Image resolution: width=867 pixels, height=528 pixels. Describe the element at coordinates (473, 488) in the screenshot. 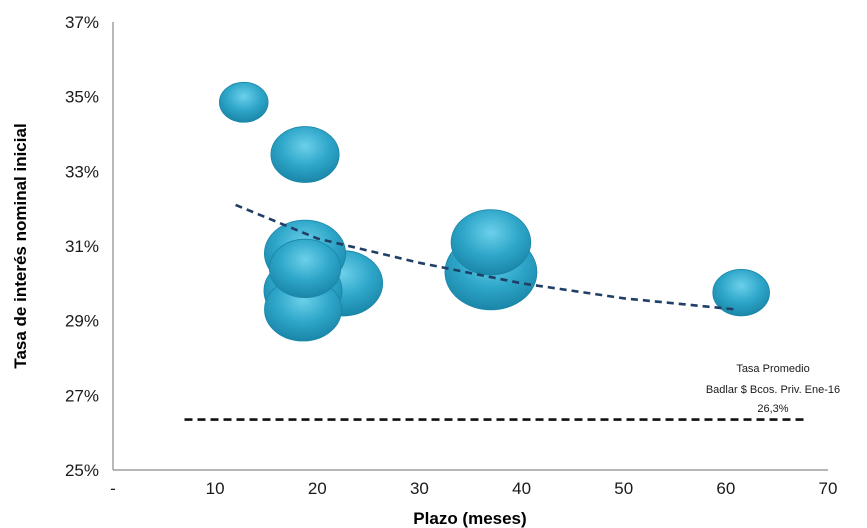

I see `x-tick-labels: - 10 20 30 40 50 60 70` at that location.